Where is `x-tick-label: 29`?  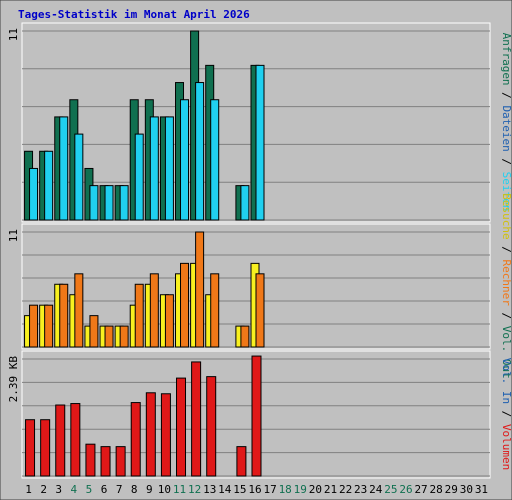 x-tick-label: 29 is located at coordinates (451, 489).